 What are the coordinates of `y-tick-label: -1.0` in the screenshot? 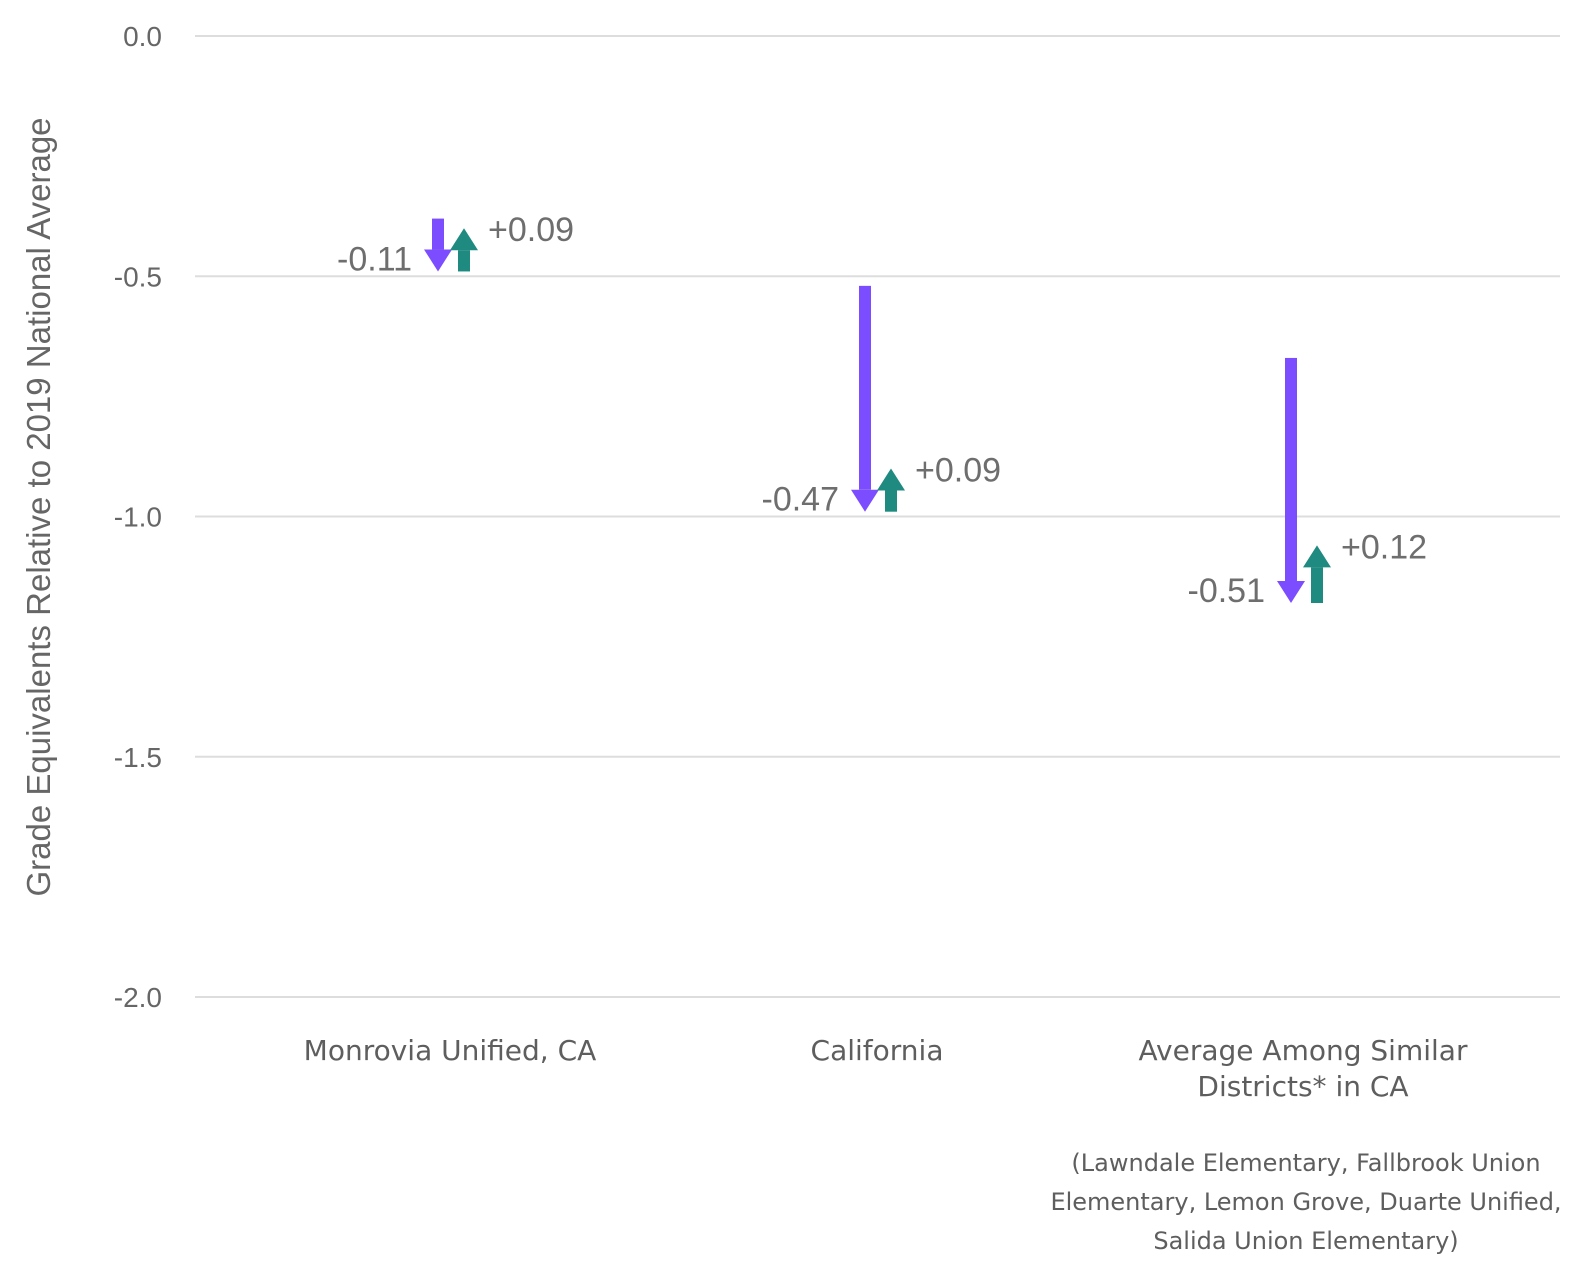 It's located at (138, 517).